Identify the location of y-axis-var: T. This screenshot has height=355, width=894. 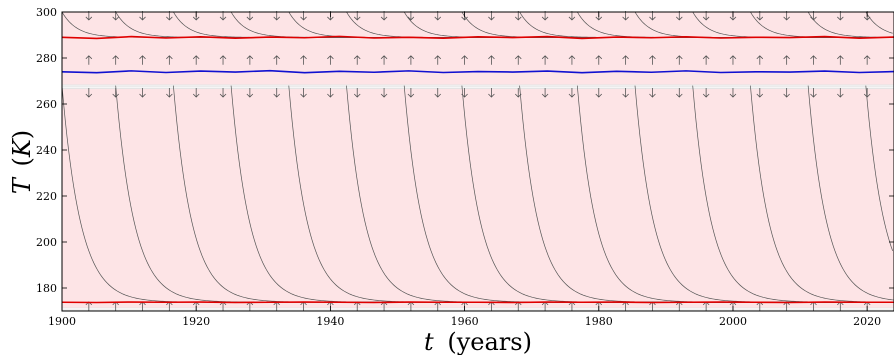
(22, 185).